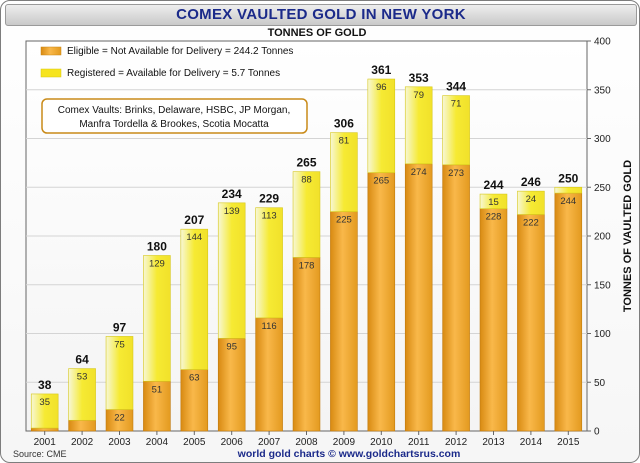  Describe the element at coordinates (51, 73) in the screenshot. I see `legend-swatch-registered` at that location.